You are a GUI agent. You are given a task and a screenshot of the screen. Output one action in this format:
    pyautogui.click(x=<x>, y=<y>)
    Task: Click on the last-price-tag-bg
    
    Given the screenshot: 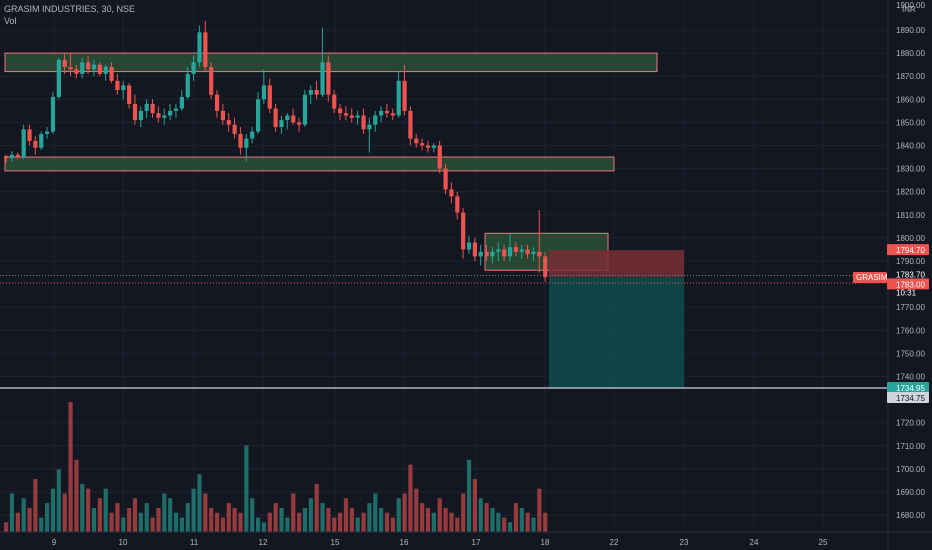 What is the action you would take?
    pyautogui.click(x=908, y=284)
    